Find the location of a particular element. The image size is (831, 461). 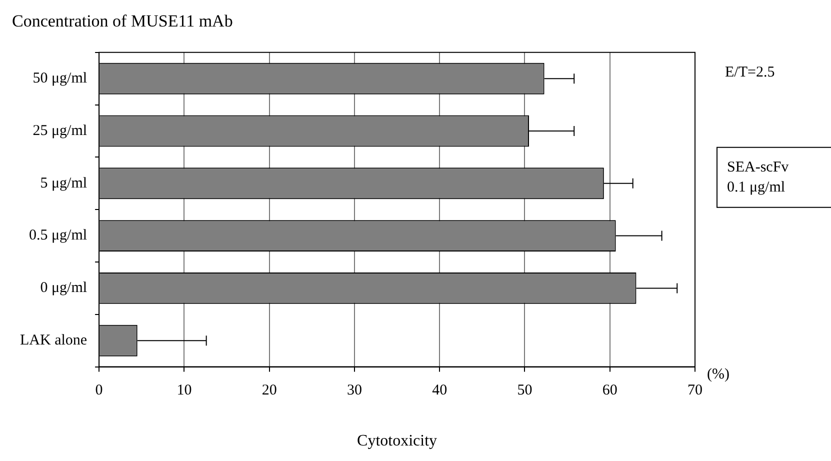

y-tick-label: 0.5 μg/ml is located at coordinates (58, 236).